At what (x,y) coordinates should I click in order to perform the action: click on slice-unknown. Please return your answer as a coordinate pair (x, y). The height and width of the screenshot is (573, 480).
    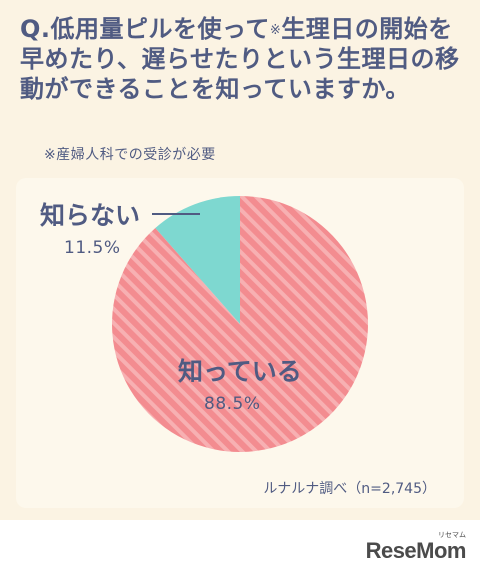
    Looking at the image, I should click on (197, 260).